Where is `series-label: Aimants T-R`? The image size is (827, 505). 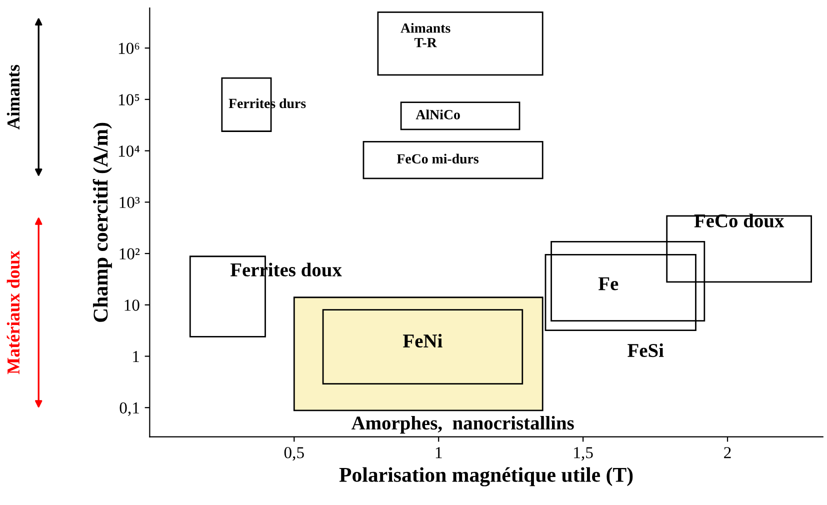
series-label: Aimants T-R is located at coordinates (425, 35).